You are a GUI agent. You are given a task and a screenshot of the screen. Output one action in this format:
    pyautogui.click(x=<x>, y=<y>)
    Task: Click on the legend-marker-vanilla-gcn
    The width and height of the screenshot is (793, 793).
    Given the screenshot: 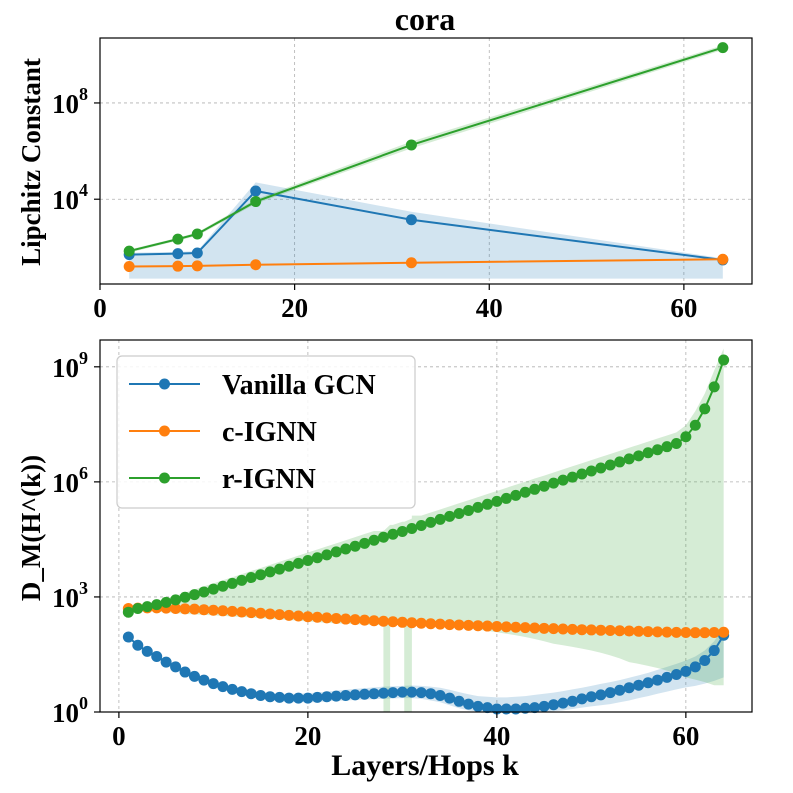 What is the action you would take?
    pyautogui.click(x=164, y=384)
    